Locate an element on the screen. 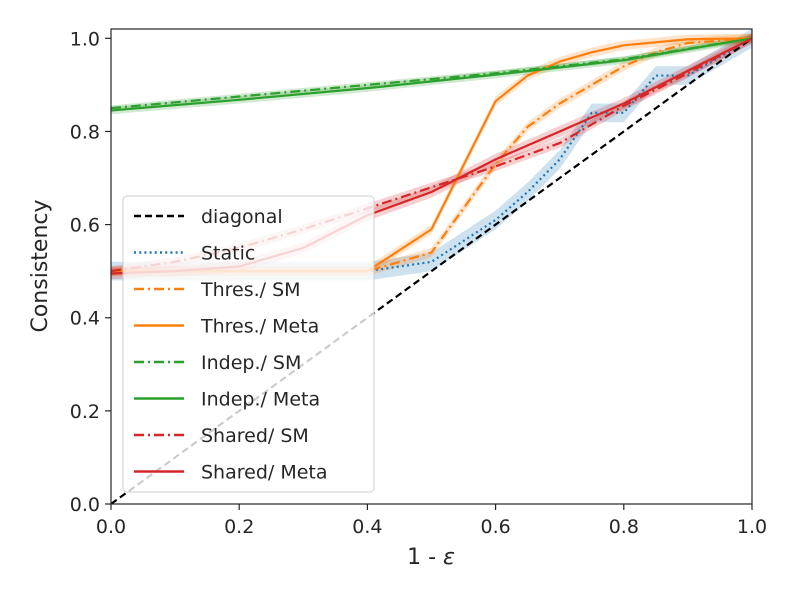  x-tick-label: 1.0 is located at coordinates (752, 527).